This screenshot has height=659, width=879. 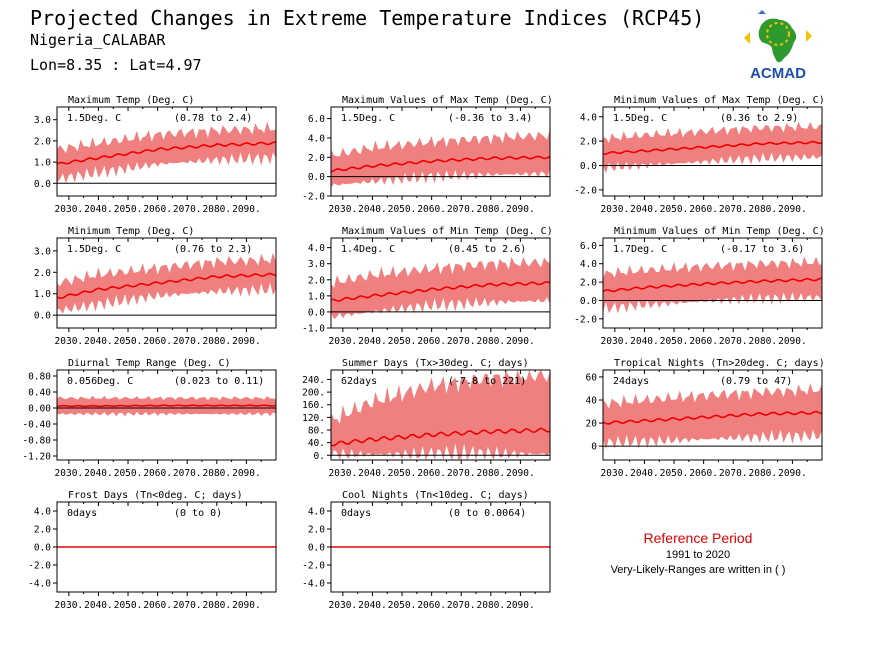 I want to click on y-tick-label: 80., so click(x=316, y=431).